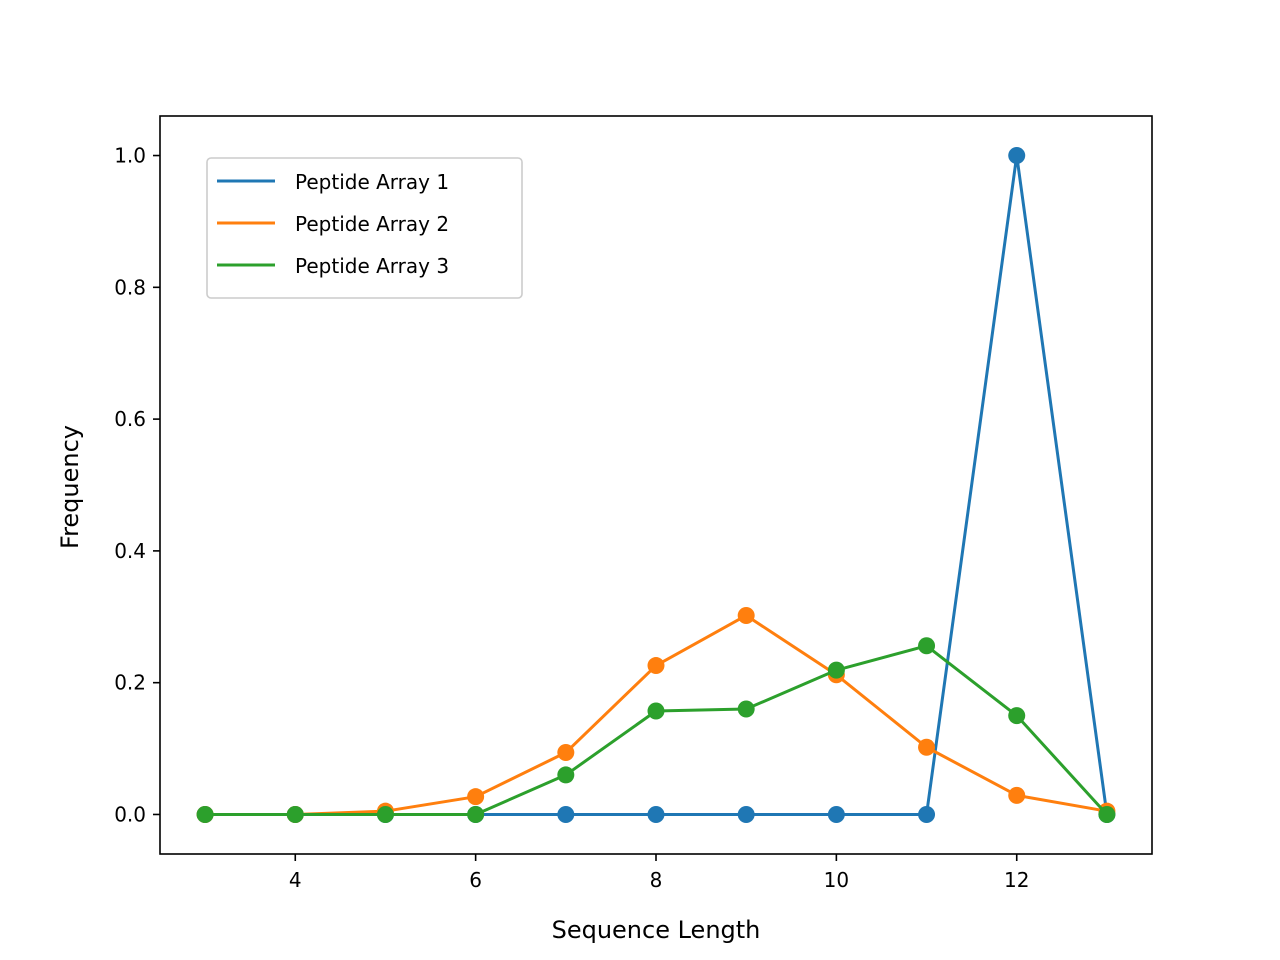 The image size is (1280, 960). I want to click on legend-item-3: Peptide Array 3, so click(333, 266).